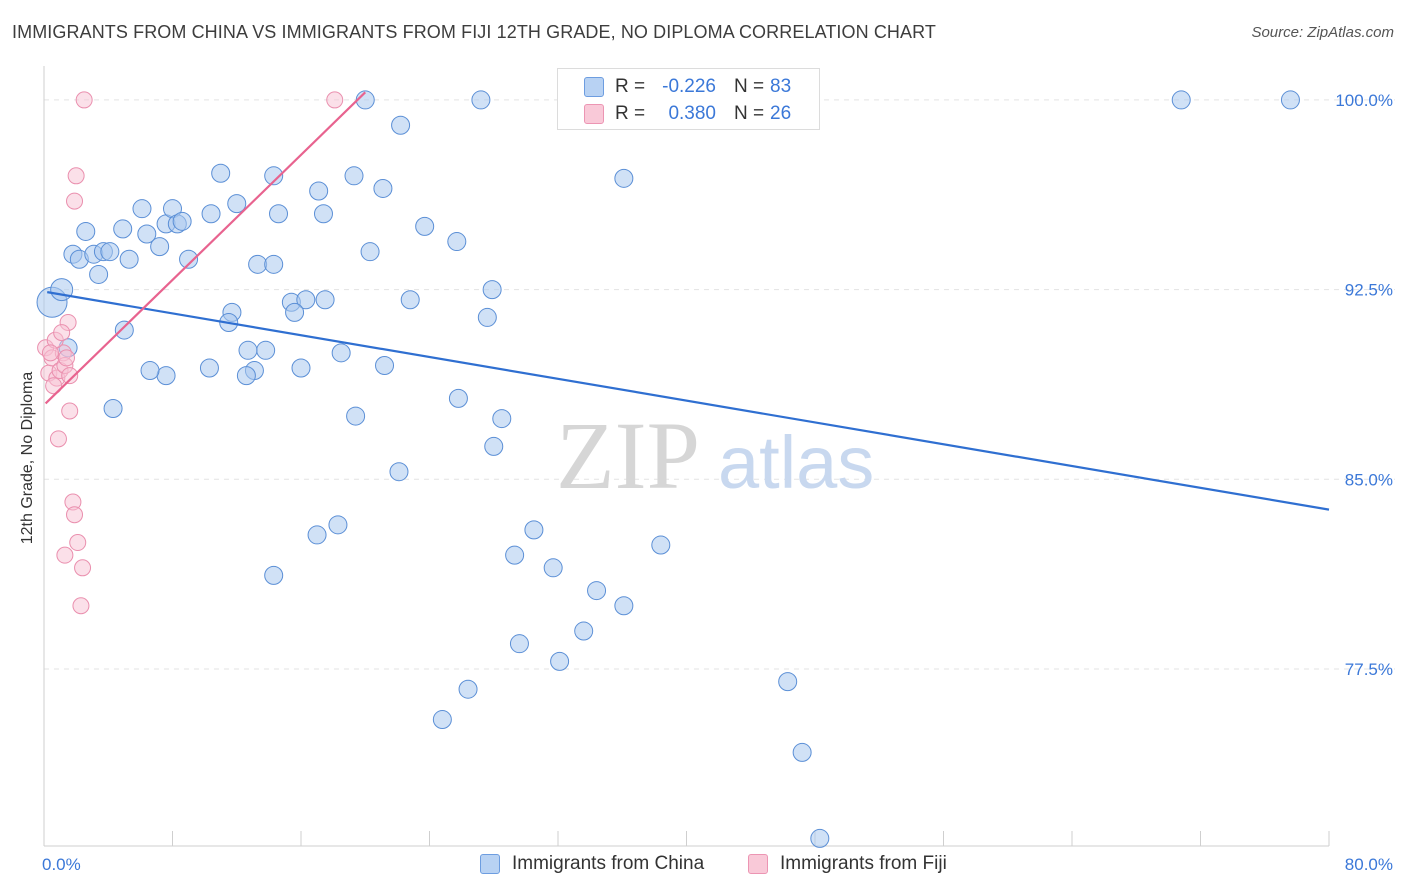 This screenshot has width=1406, height=892. Describe the element at coordinates (781, 86) in the screenshot. I see `n-value-china: 83` at that location.